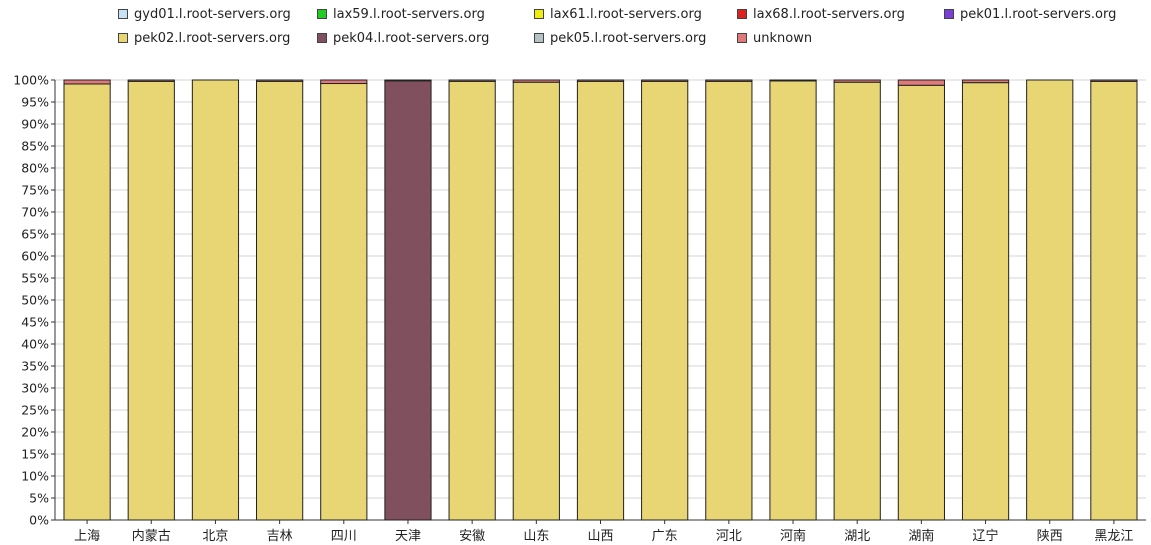 The height and width of the screenshot is (545, 1151). I want to click on y-tick-label: 35%, so click(35, 366).